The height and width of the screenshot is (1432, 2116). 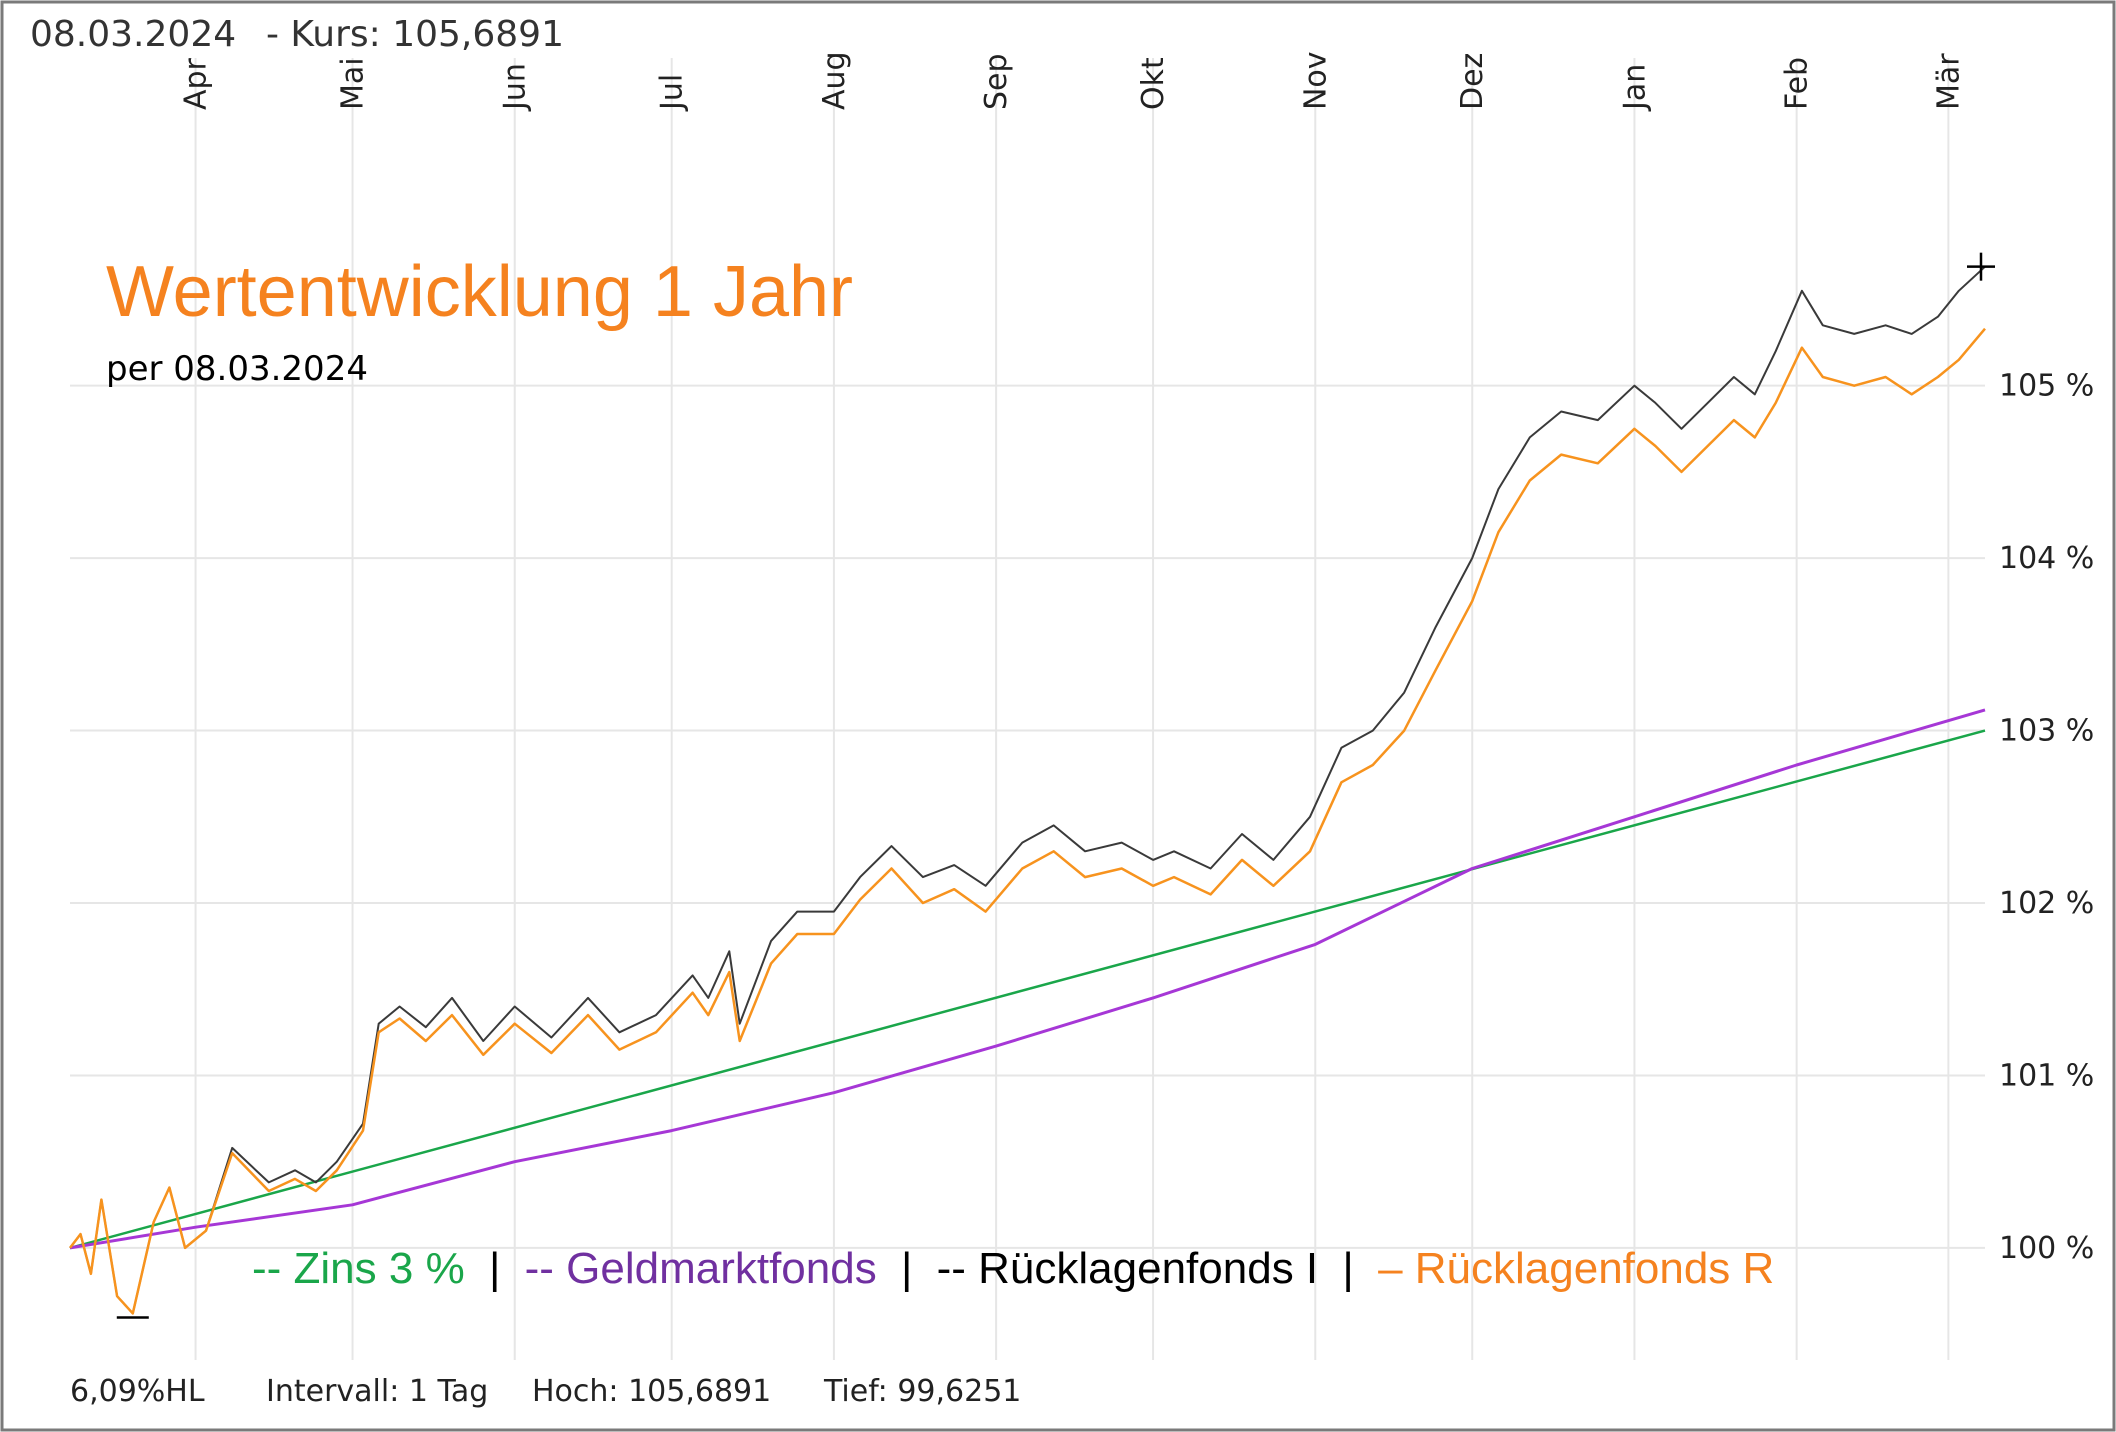 What do you see at coordinates (415, 34) in the screenshot?
I see `header-kurs: - Kurs: 105,6891` at bounding box center [415, 34].